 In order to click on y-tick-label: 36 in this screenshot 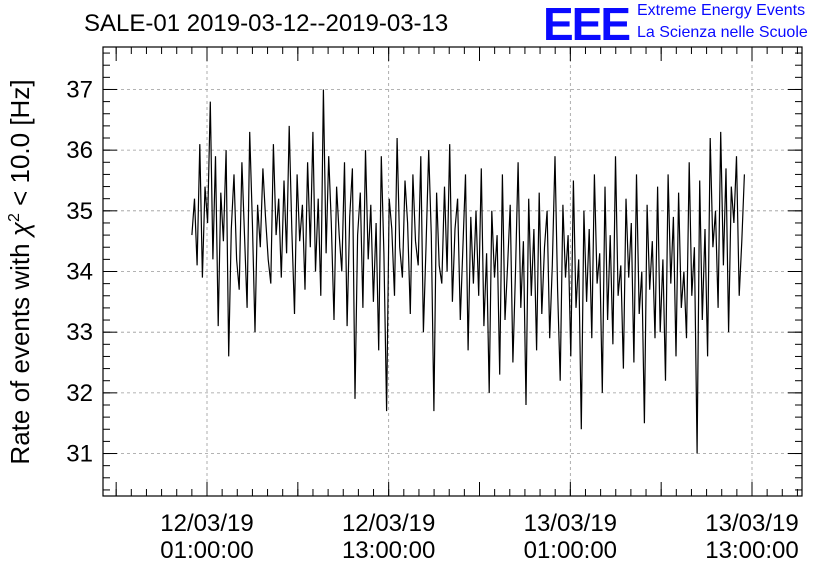, I will do `click(79, 150)`.